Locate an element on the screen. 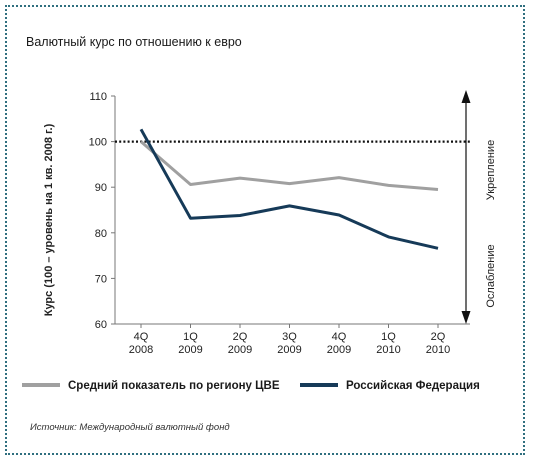 This screenshot has width=534, height=462. legend-label-0: Средний показатель по региону ЦВЕ is located at coordinates (174, 386).